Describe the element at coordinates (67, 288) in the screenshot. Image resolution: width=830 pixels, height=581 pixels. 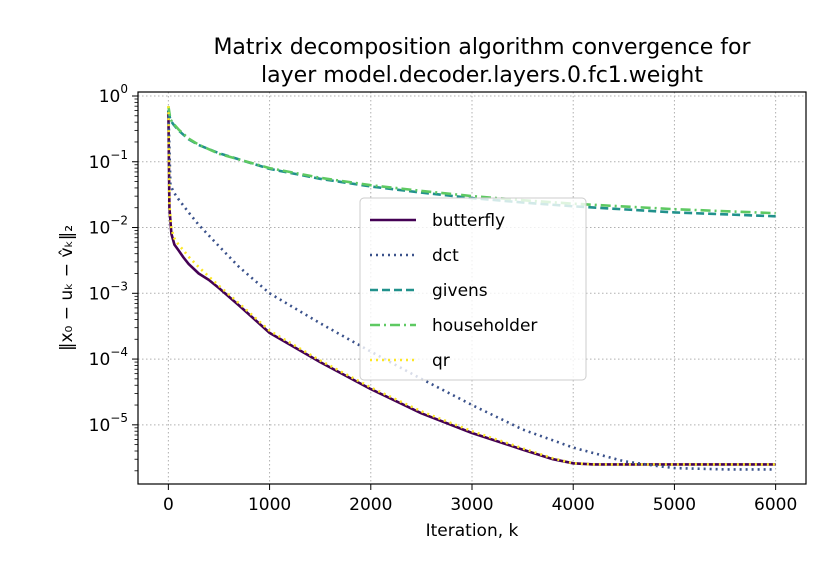
I see `y-axis-label: ‖x₀ − uₖ − v̂ₖ‖₂` at that location.